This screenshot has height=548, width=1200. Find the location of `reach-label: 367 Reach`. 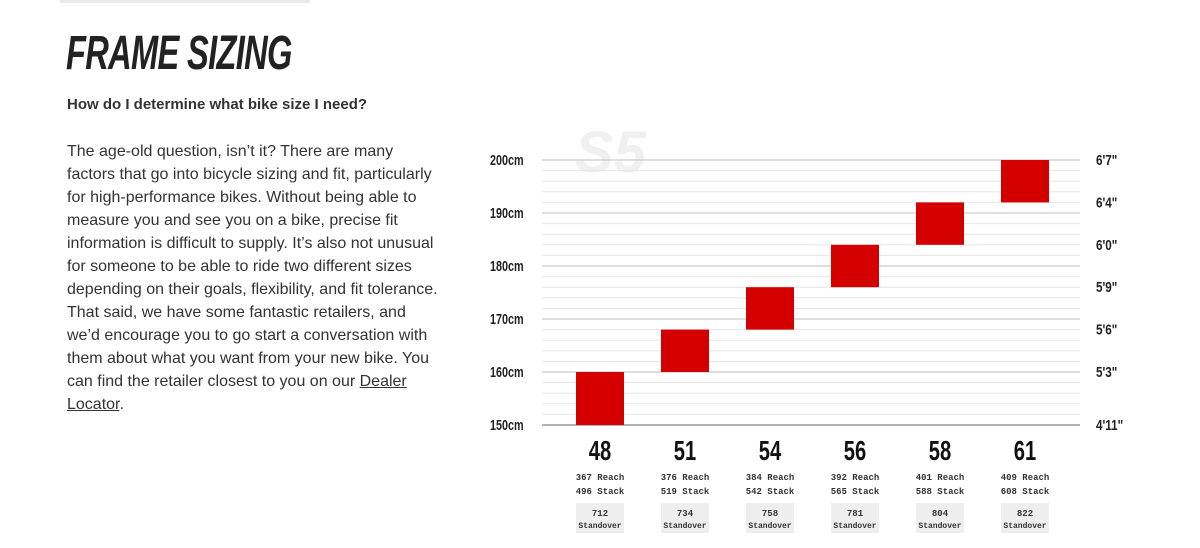

reach-label: 367 Reach is located at coordinates (600, 478).